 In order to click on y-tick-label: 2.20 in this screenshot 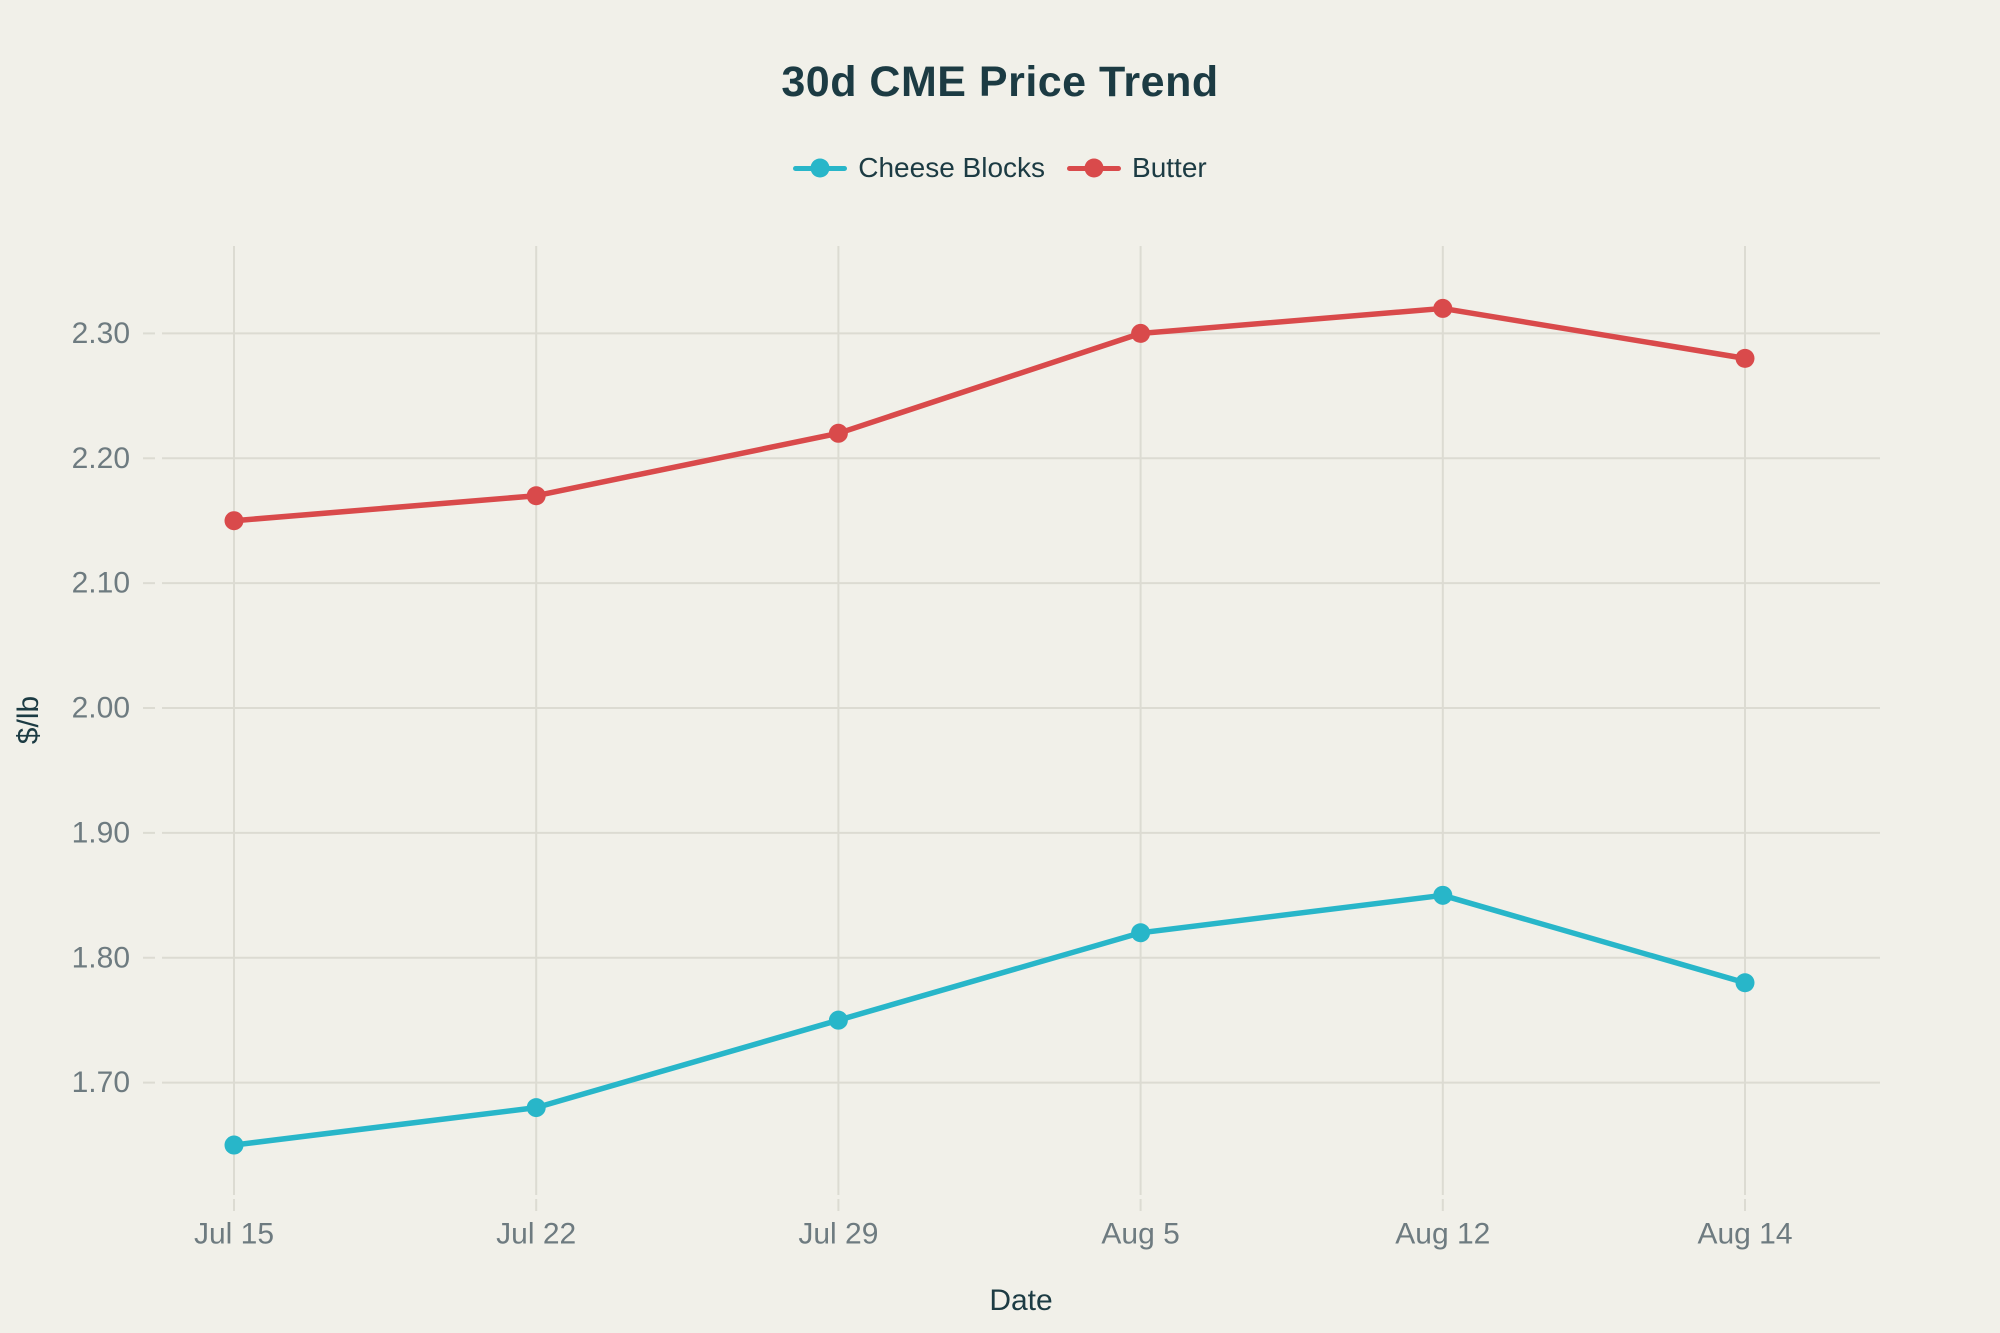, I will do `click(101, 458)`.